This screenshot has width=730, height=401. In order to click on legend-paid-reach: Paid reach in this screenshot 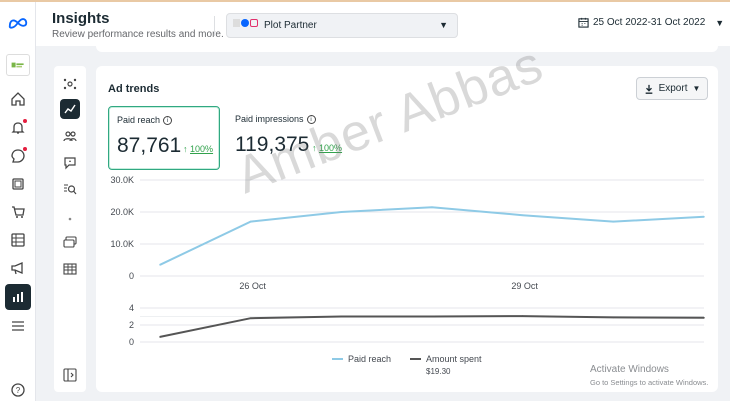, I will do `click(361, 359)`.